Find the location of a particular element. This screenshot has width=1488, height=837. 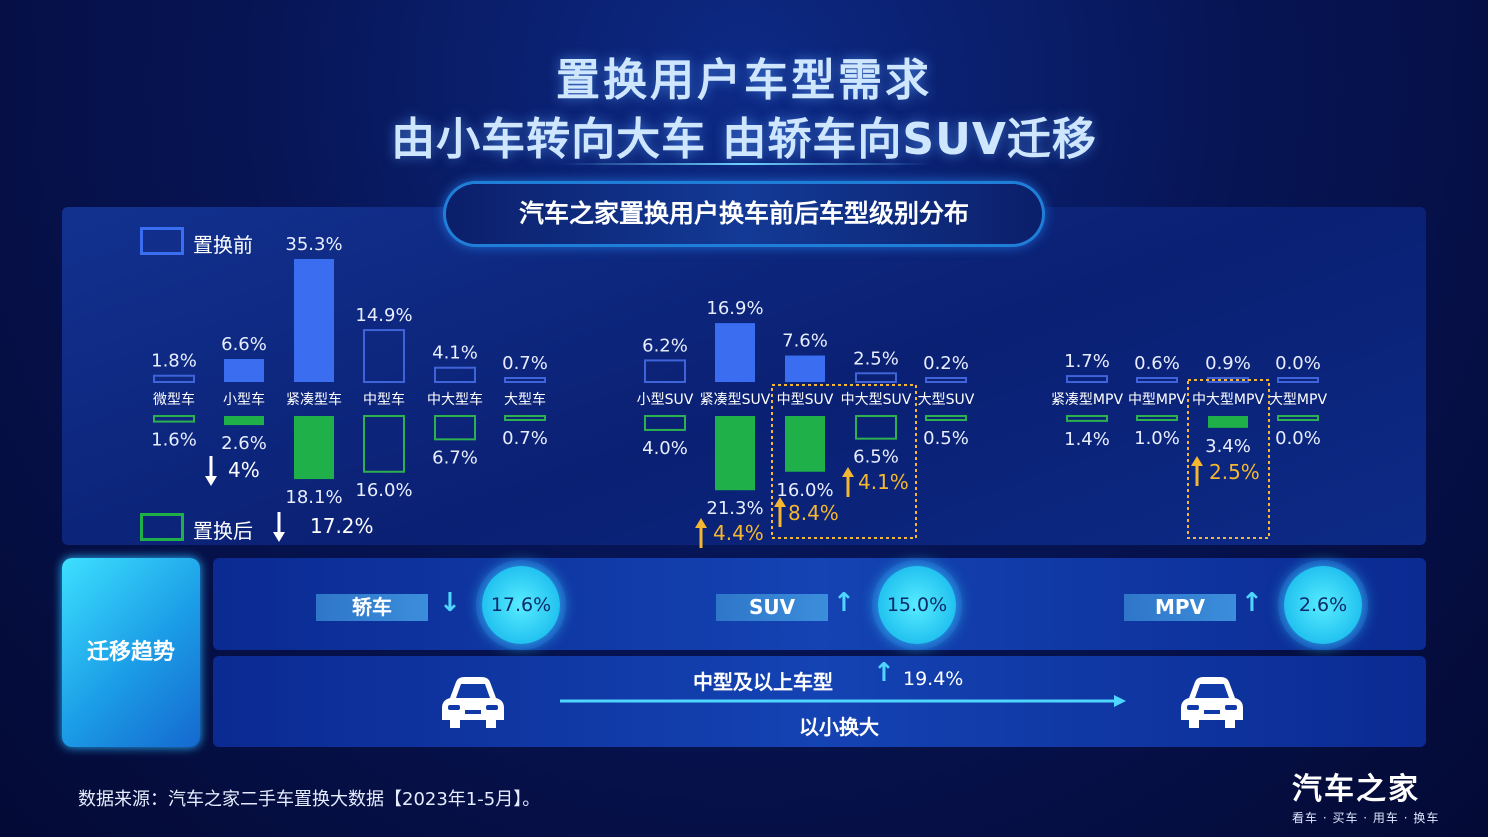

change-up-arrow-icon-中型SUV is located at coordinates (780, 502).